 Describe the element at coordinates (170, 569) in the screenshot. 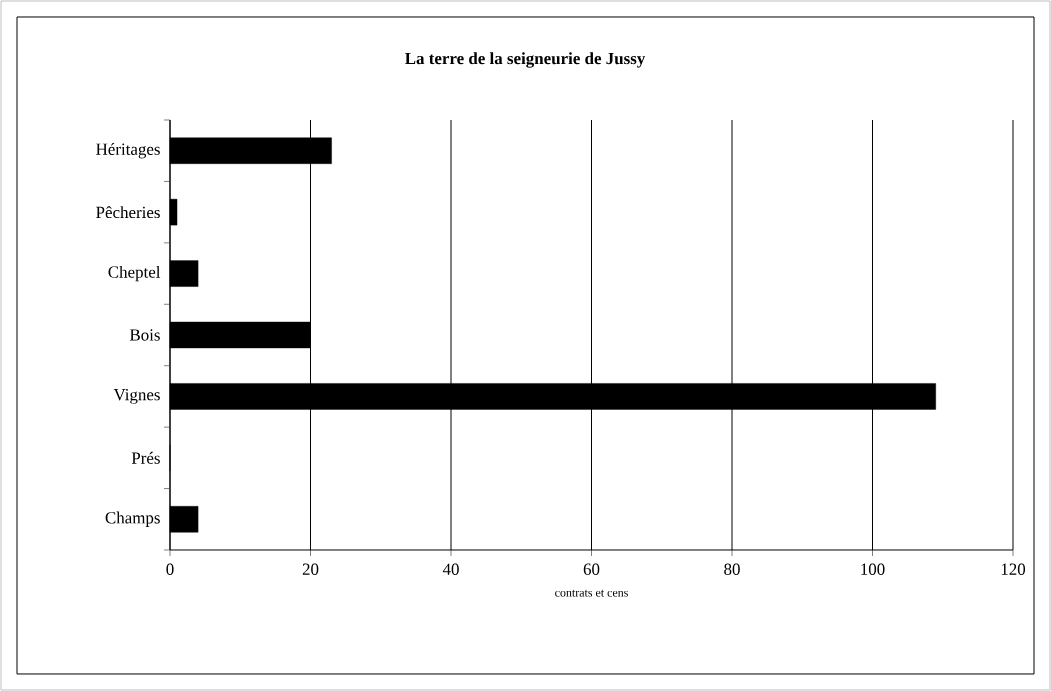

I see `x-tick-label: 0` at that location.